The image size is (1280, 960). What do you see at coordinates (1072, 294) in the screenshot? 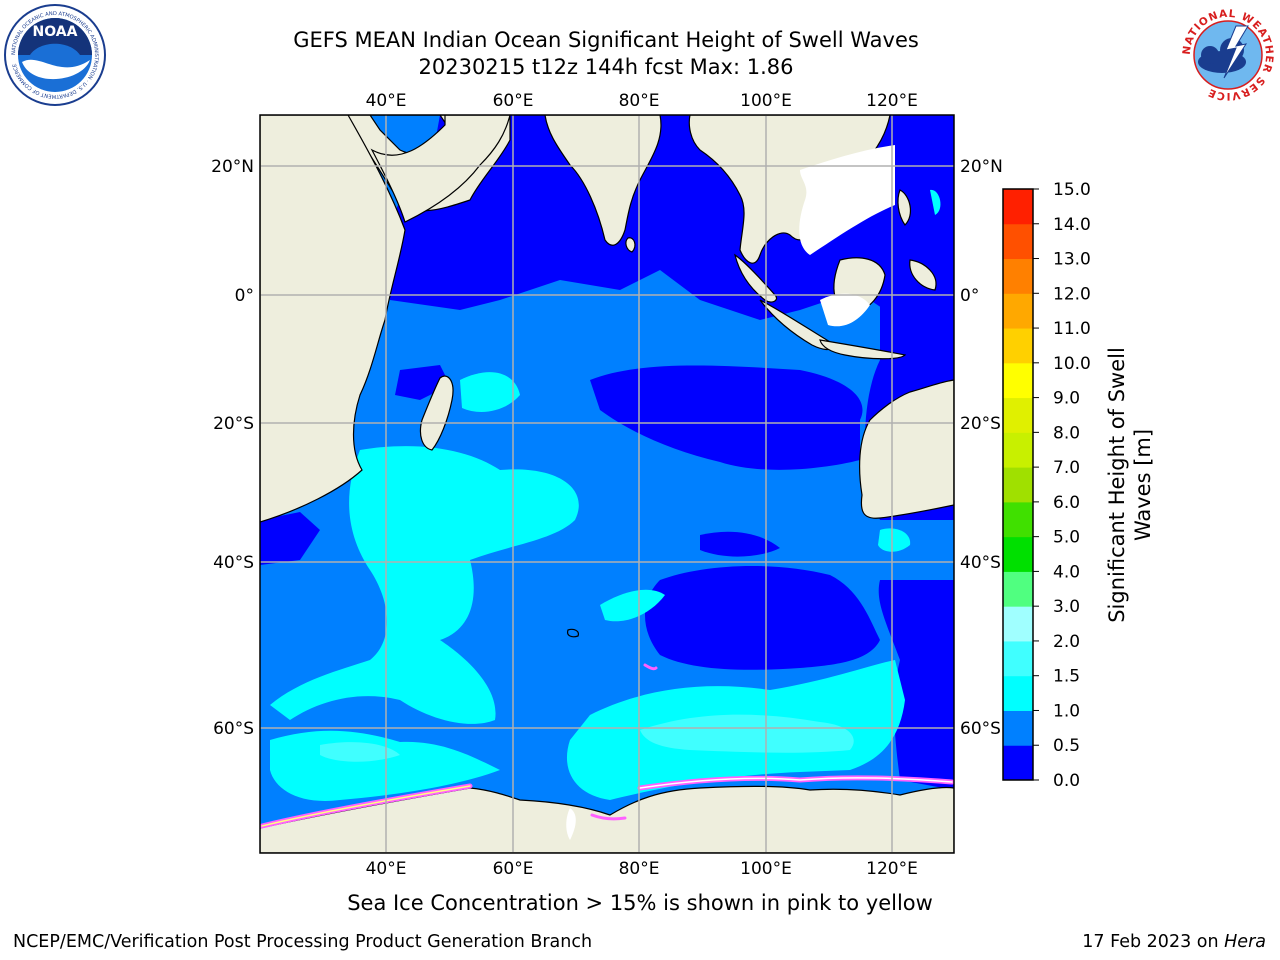
I see `colorbar-level-14: 12.0` at bounding box center [1072, 294].